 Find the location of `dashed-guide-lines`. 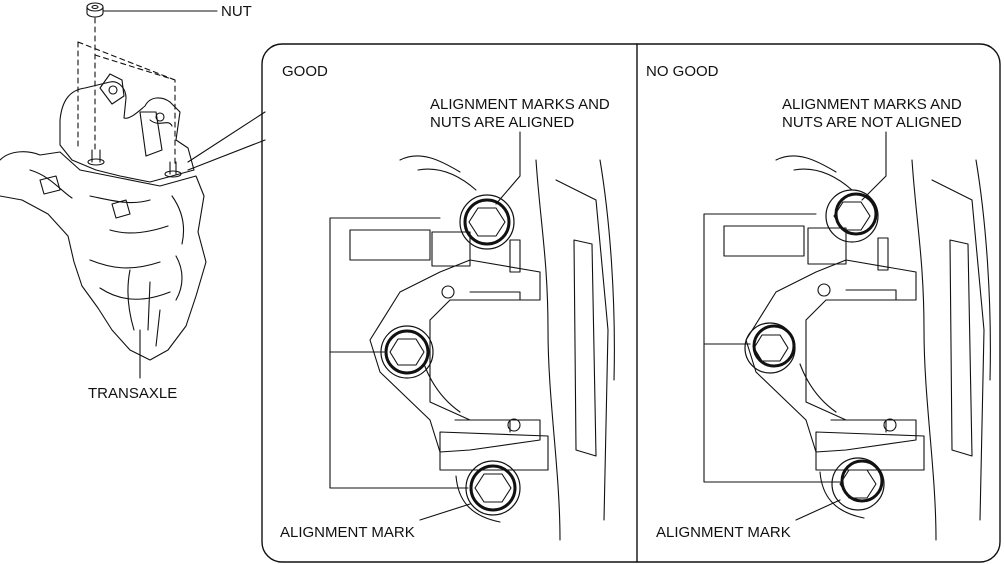

dashed-guide-lines is located at coordinates (126, 91).